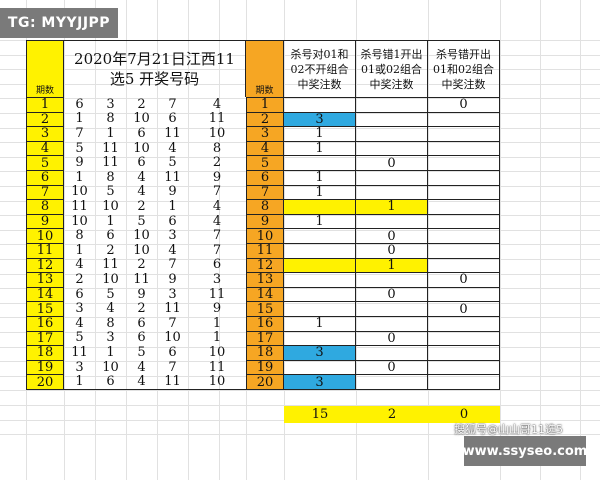 This screenshot has width=600, height=480. I want to click on stat-2-cell: 1, so click(392, 265).